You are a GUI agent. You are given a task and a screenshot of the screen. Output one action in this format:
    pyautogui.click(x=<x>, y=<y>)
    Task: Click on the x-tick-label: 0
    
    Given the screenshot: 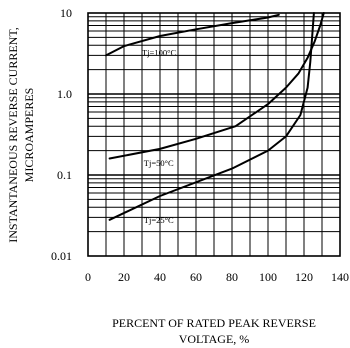 What is the action you would take?
    pyautogui.click(x=88, y=277)
    